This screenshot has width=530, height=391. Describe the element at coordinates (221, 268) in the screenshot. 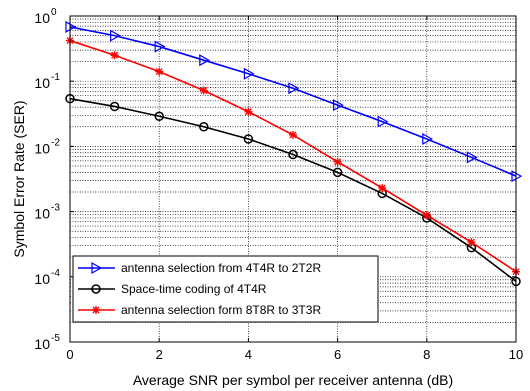

I see `legend-label: antenna selection from 4T4R to 2T2R` at that location.